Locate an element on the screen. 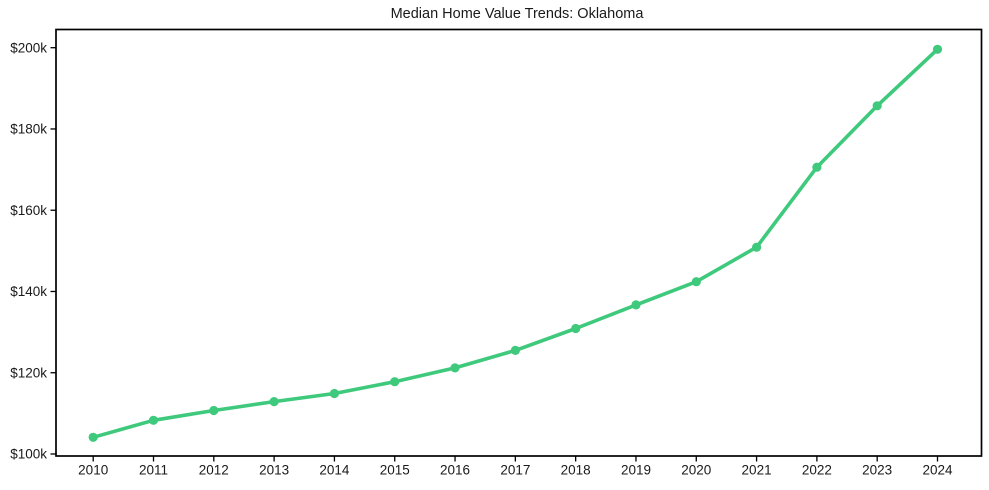  y-tick-label: $180k is located at coordinates (28, 129).